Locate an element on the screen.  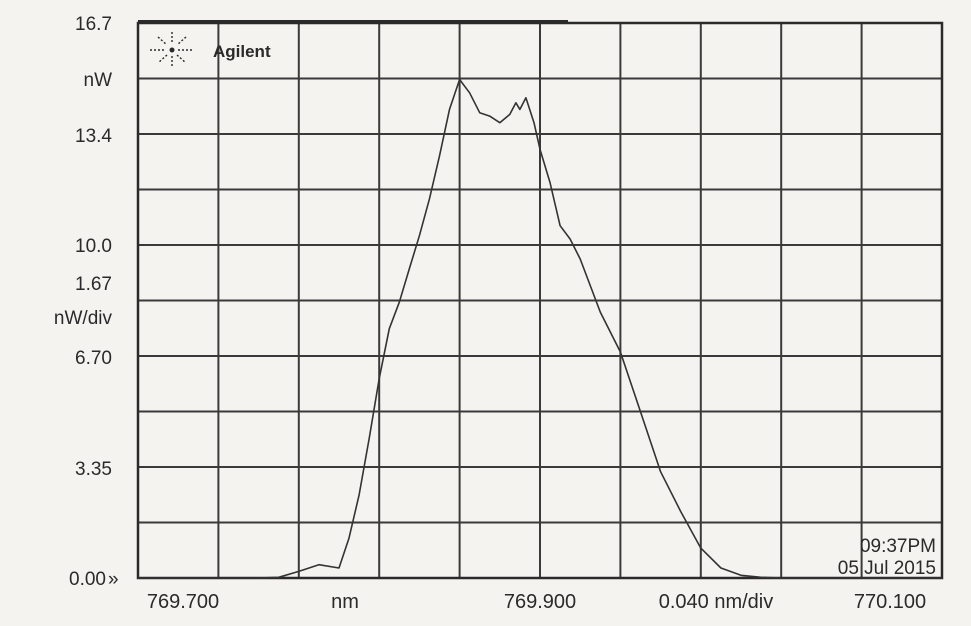
x-stop-label: 770.100 is located at coordinates (890, 602).